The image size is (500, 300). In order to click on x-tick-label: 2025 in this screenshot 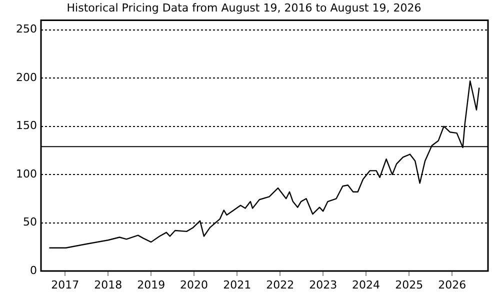, I will do `click(409, 285)`.